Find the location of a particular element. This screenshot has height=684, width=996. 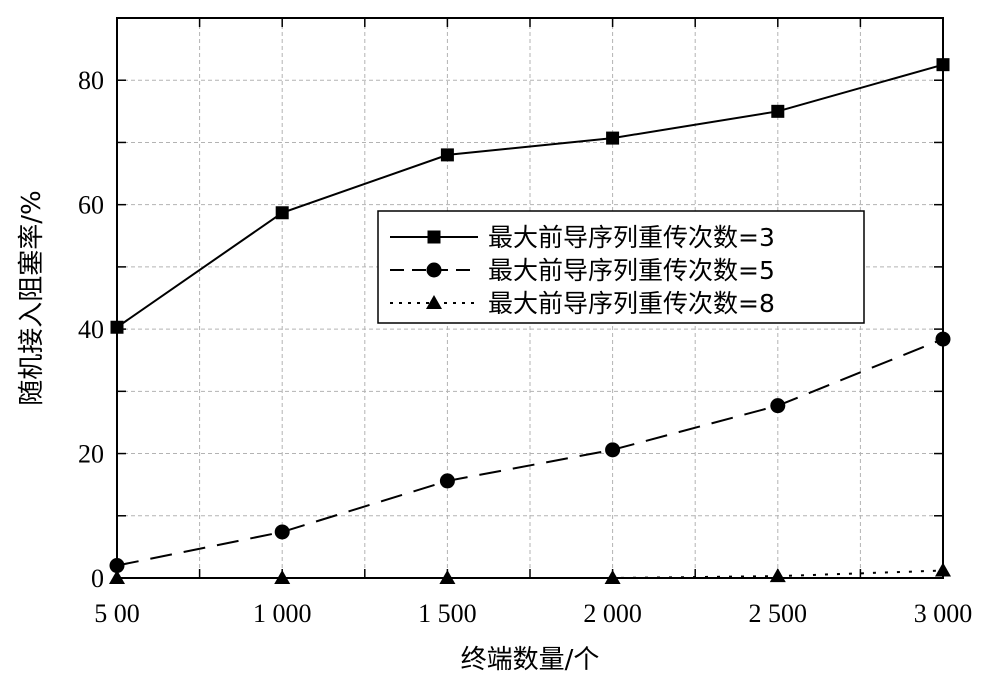

y-tick-label: 0 is located at coordinates (97, 578).